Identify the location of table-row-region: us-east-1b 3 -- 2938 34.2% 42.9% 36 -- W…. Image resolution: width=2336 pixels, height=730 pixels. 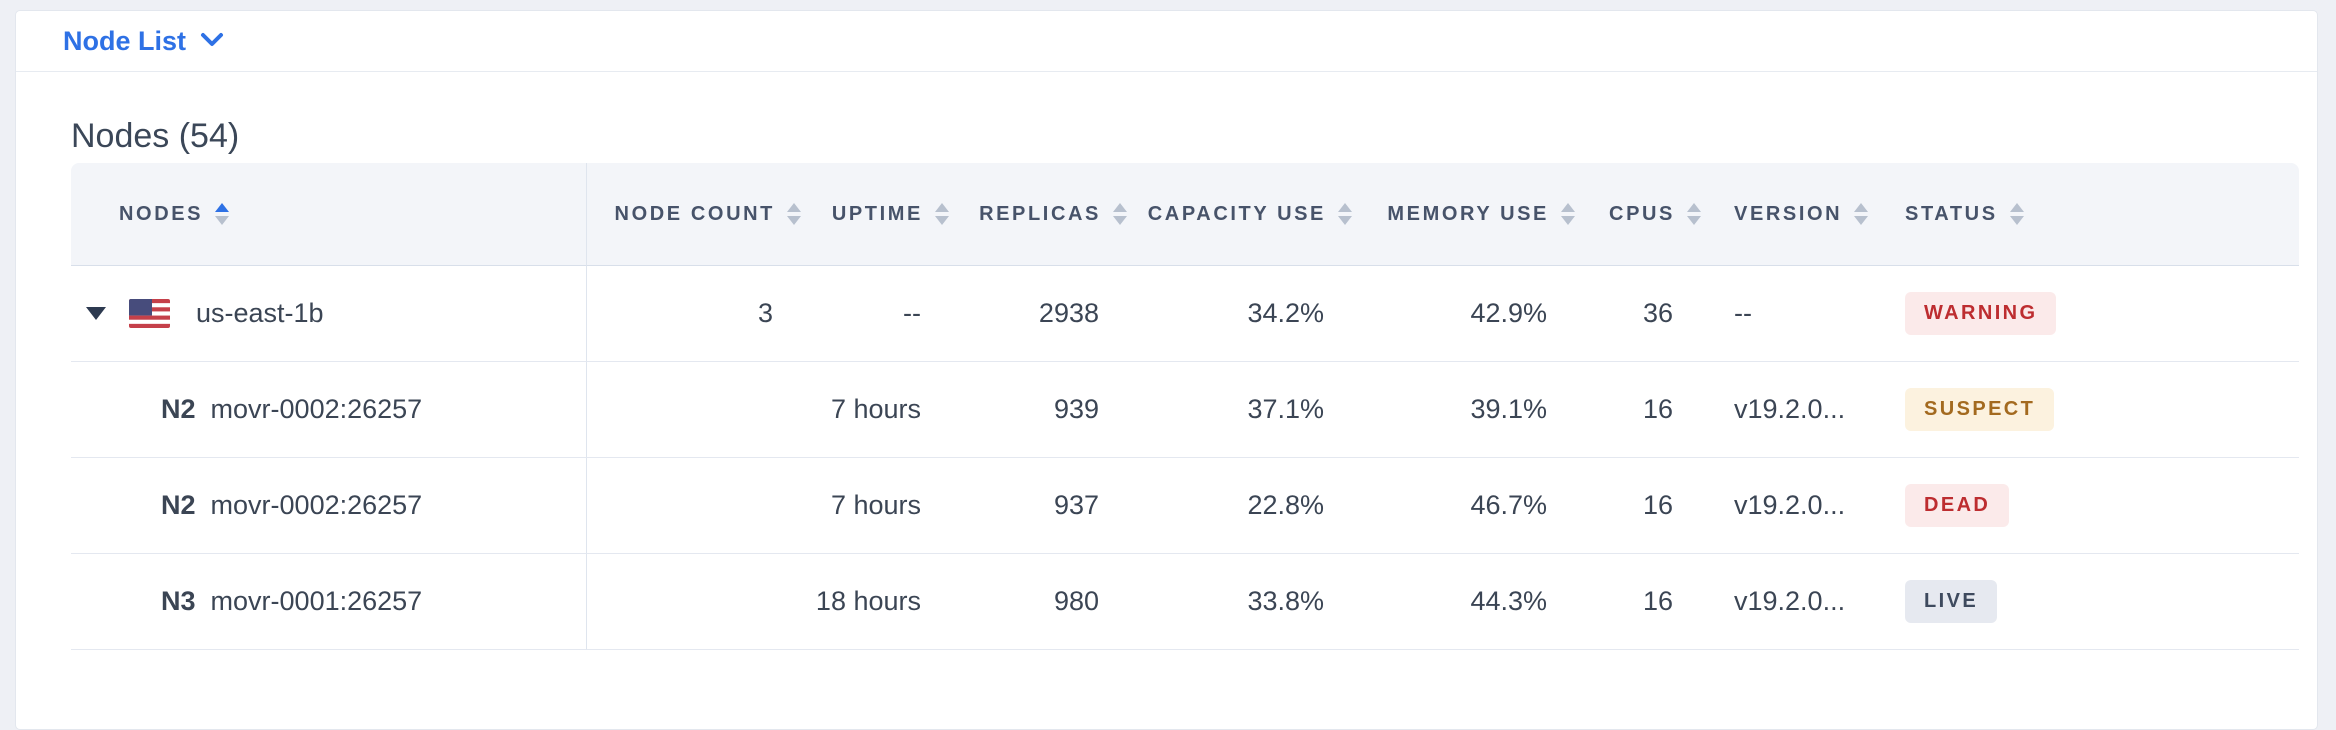
(1185, 314).